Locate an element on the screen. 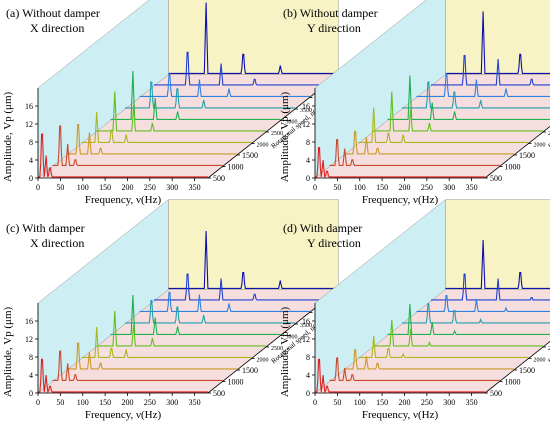 Image resolution: width=550 pixels, height=428 pixels. panel-title: (b) Without damper is located at coordinates (330, 13).